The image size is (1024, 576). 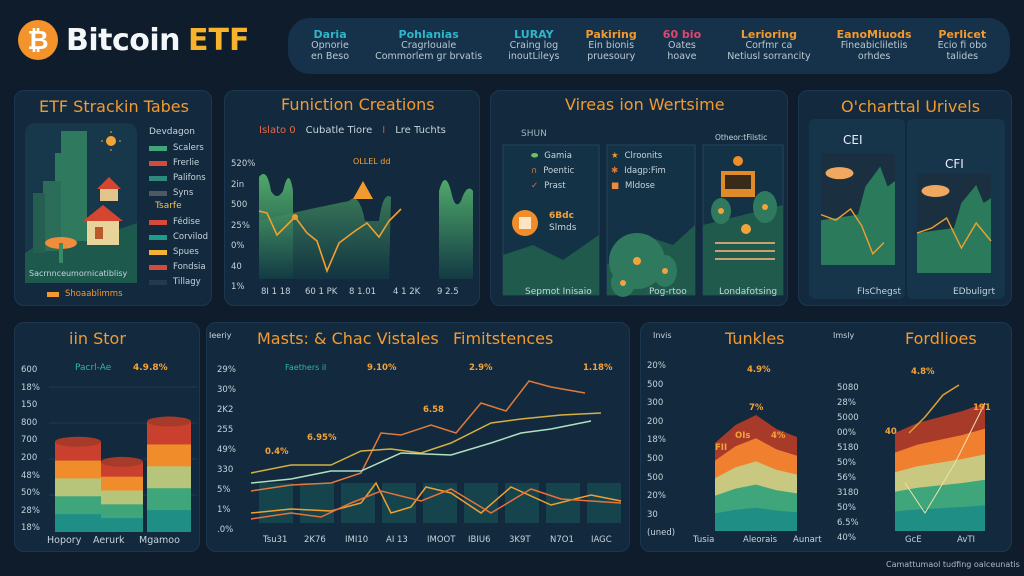 What do you see at coordinates (846, 433) in the screenshot?
I see `y-tick-label: 00%` at bounding box center [846, 433].